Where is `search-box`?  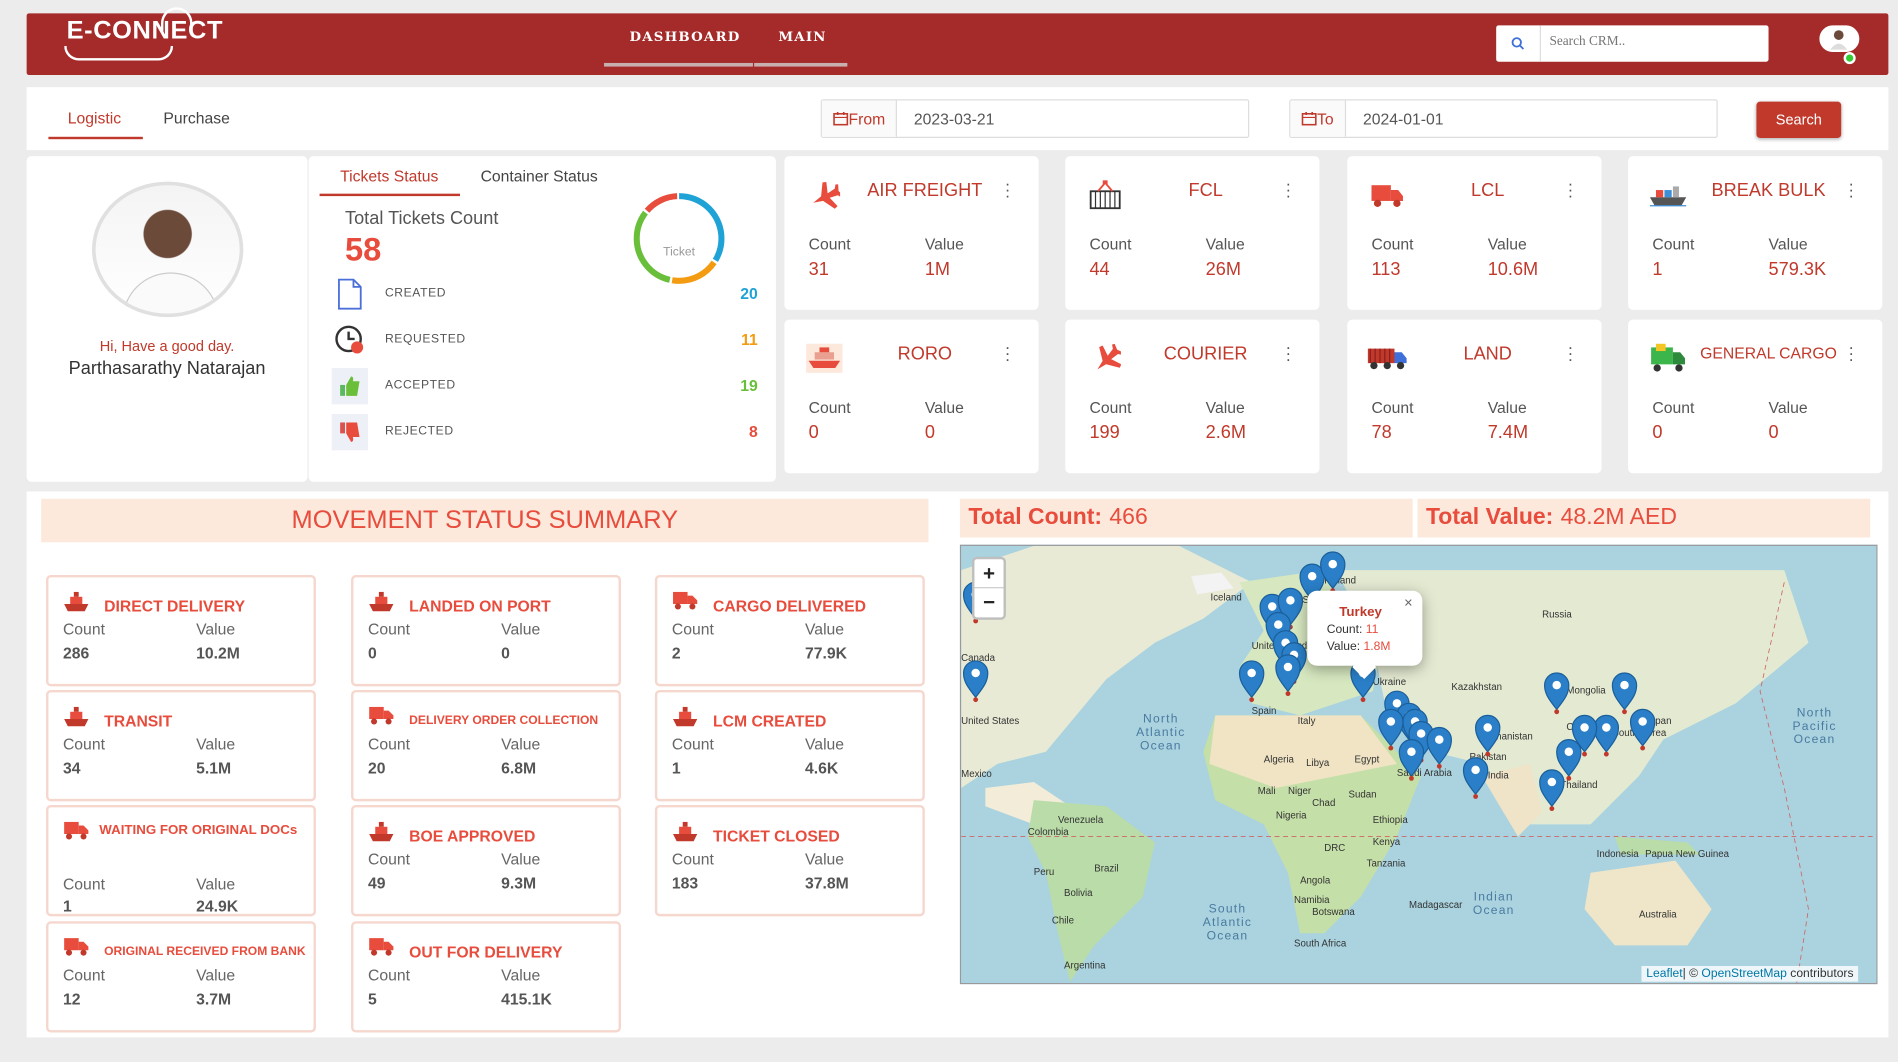 search-box is located at coordinates (1632, 43).